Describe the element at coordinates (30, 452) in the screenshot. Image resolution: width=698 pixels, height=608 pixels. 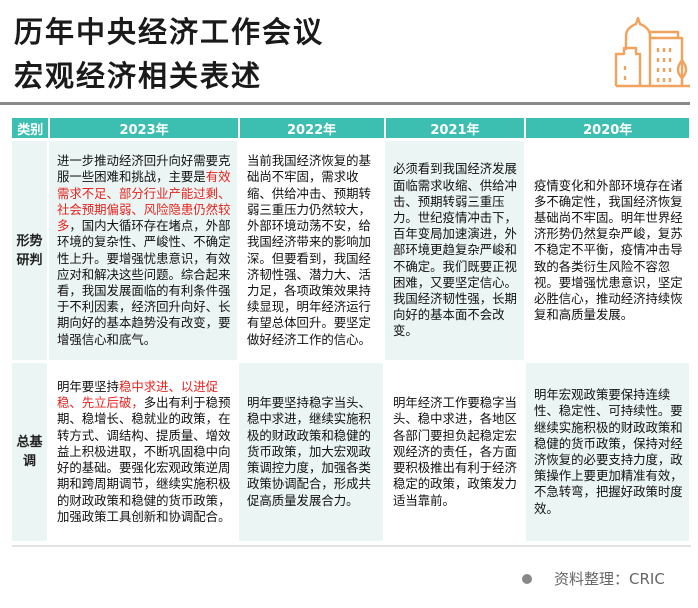
I see `category-label: 总基 调` at that location.